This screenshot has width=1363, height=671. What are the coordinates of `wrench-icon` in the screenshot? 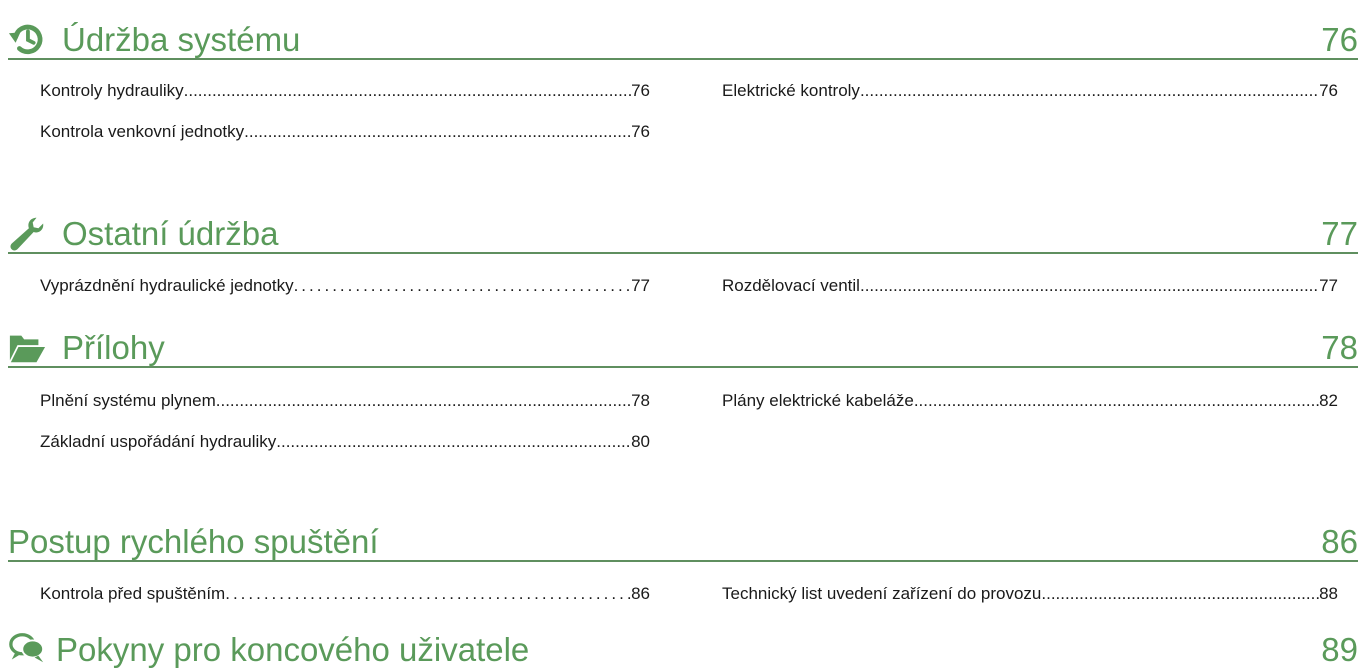 It's located at (27, 234).